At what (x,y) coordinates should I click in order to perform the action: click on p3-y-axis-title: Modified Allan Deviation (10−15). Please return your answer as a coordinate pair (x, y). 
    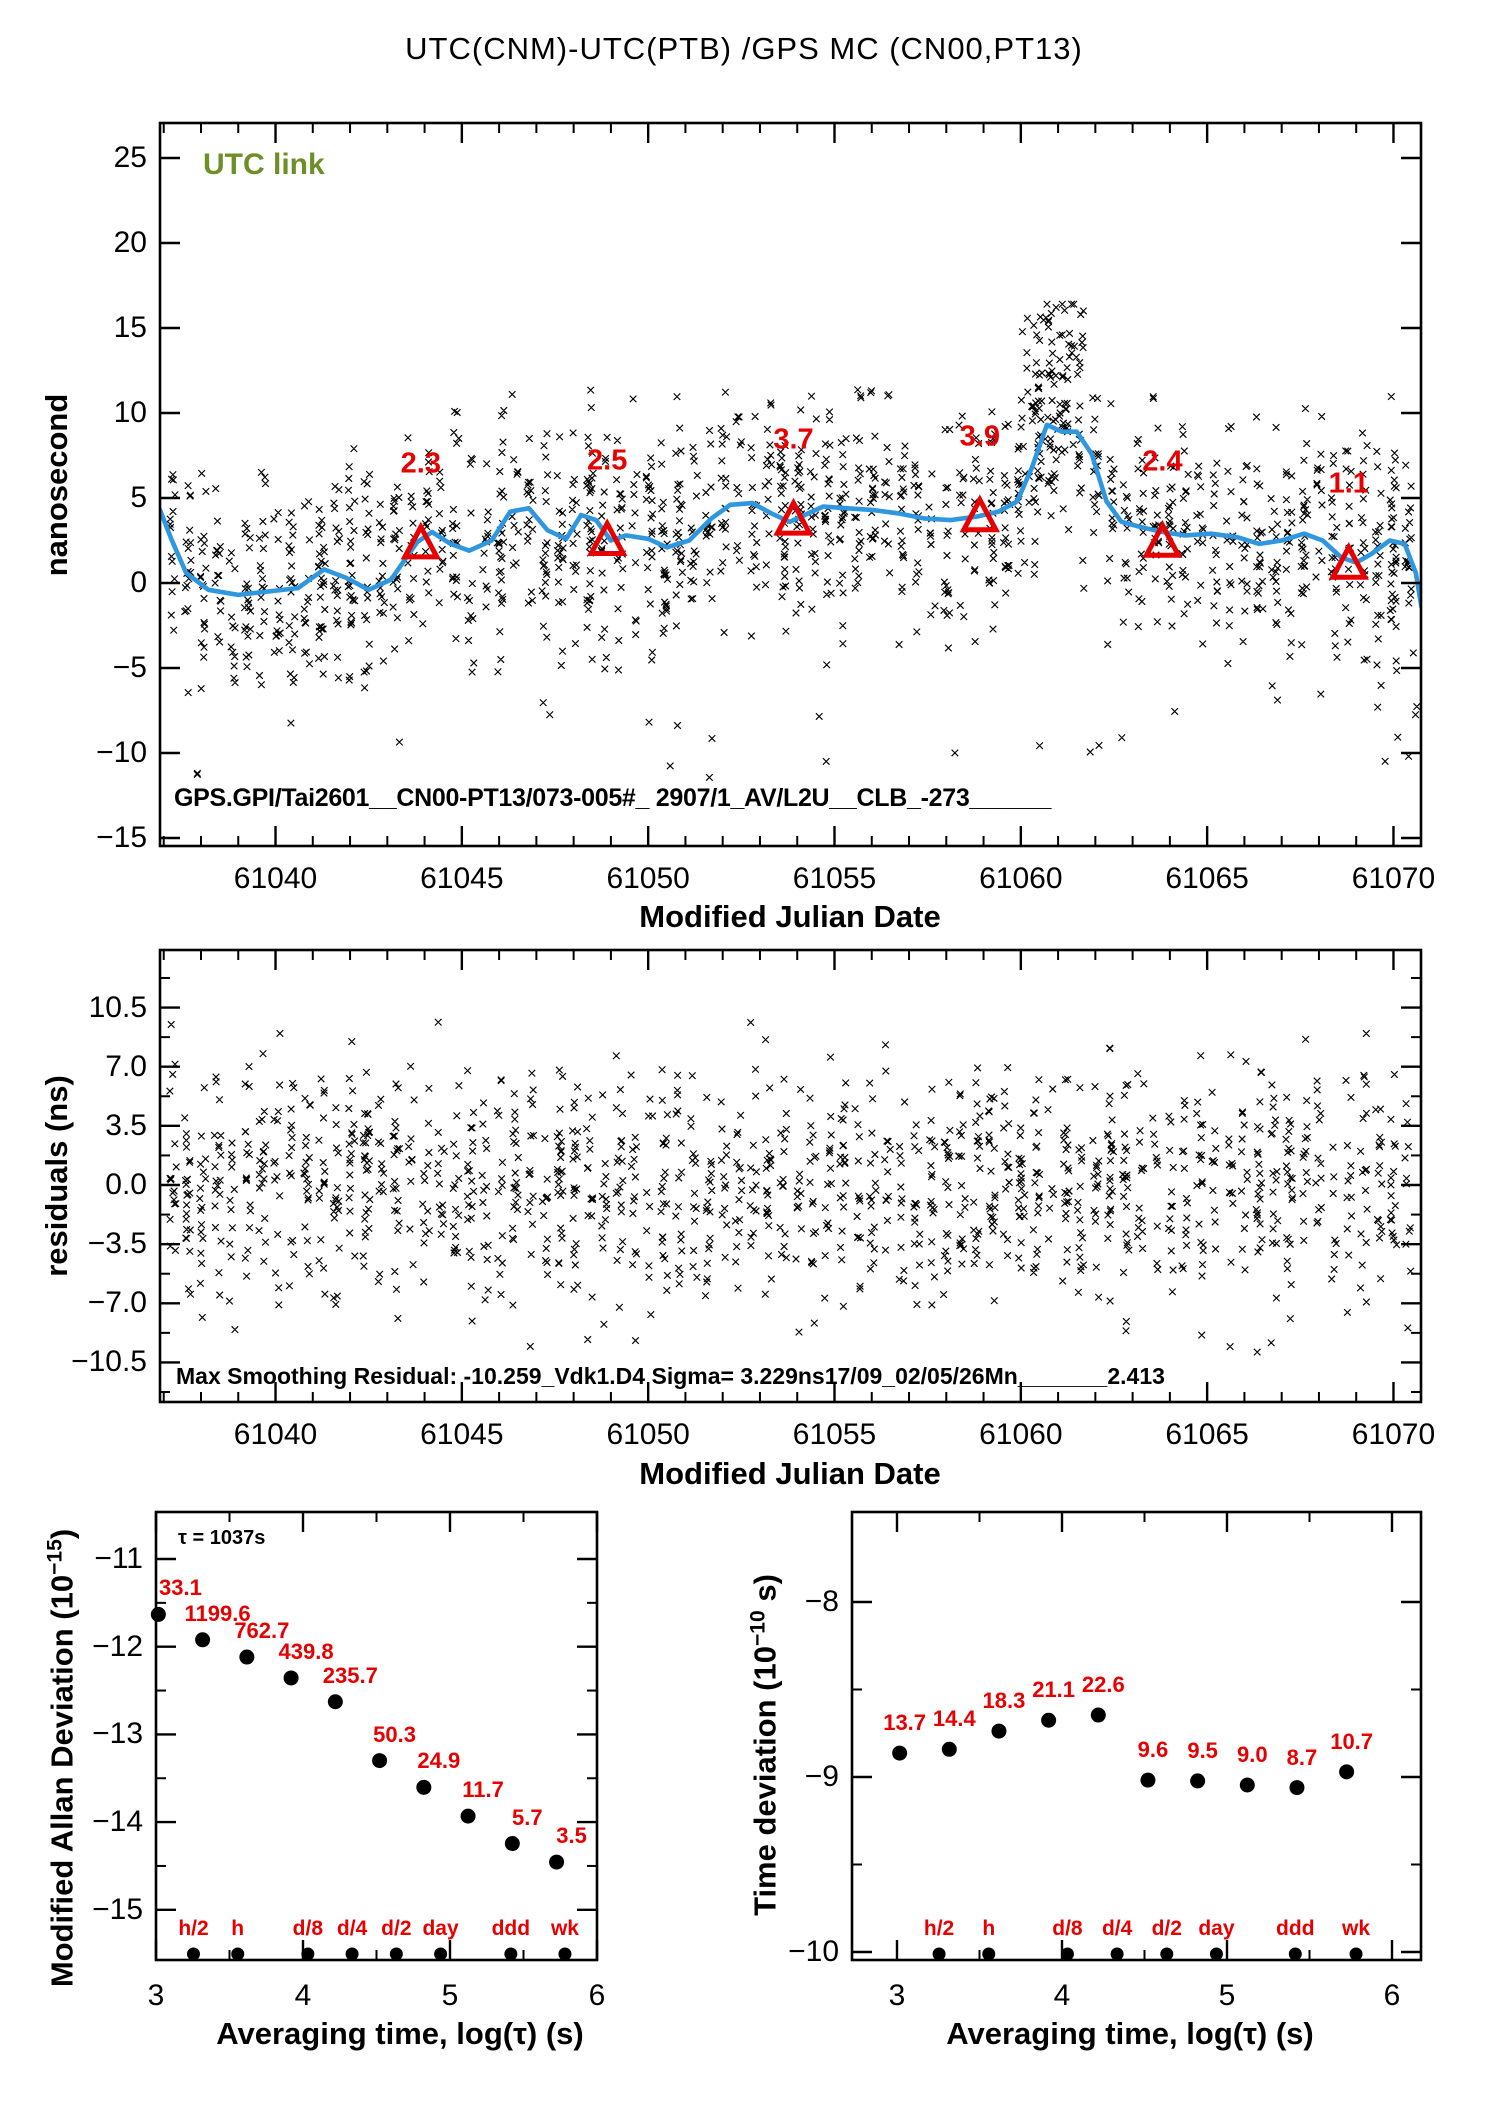
    Looking at the image, I should click on (61, 1758).